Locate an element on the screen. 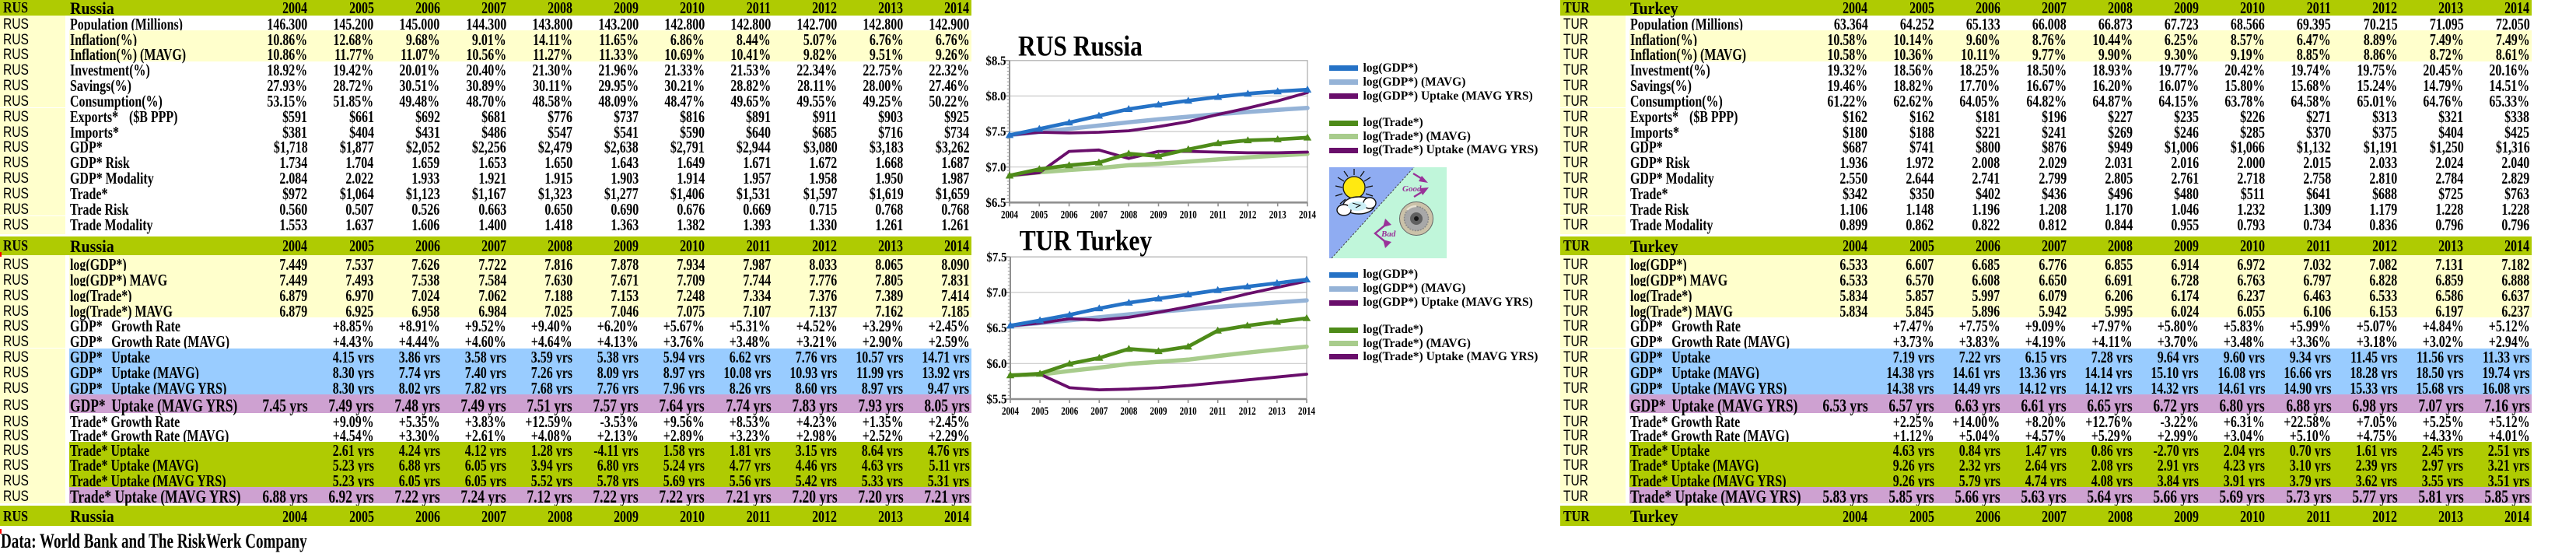 This screenshot has width=2576, height=557. svg-text: RUS Russia is located at coordinates (1080, 46).